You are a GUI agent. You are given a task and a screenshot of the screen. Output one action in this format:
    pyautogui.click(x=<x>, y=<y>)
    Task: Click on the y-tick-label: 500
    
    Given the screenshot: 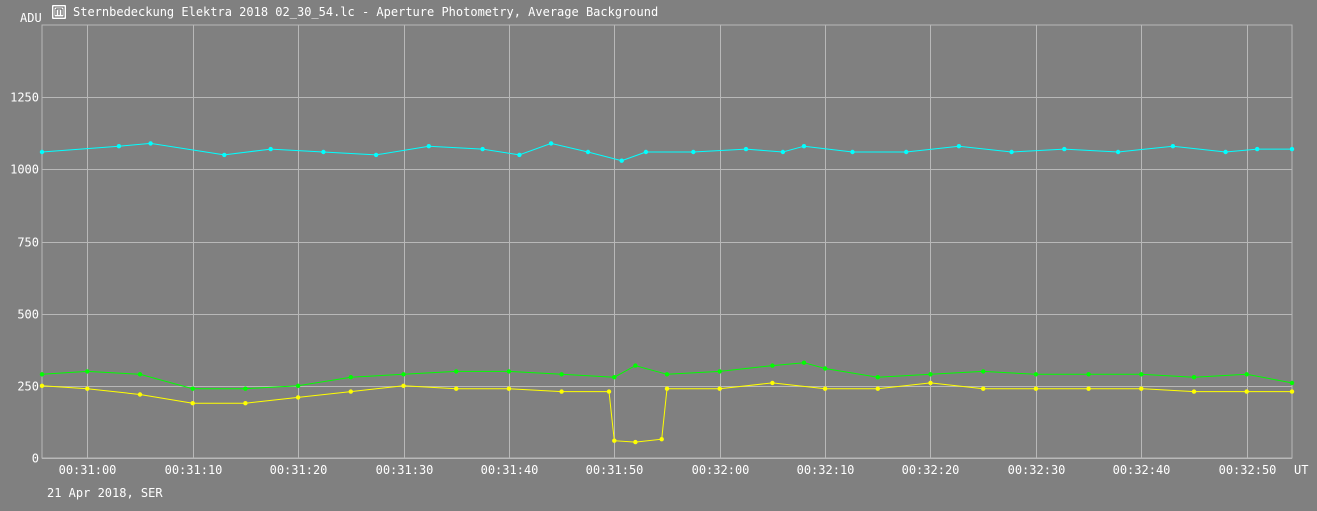 What is the action you would take?
    pyautogui.click(x=28, y=315)
    